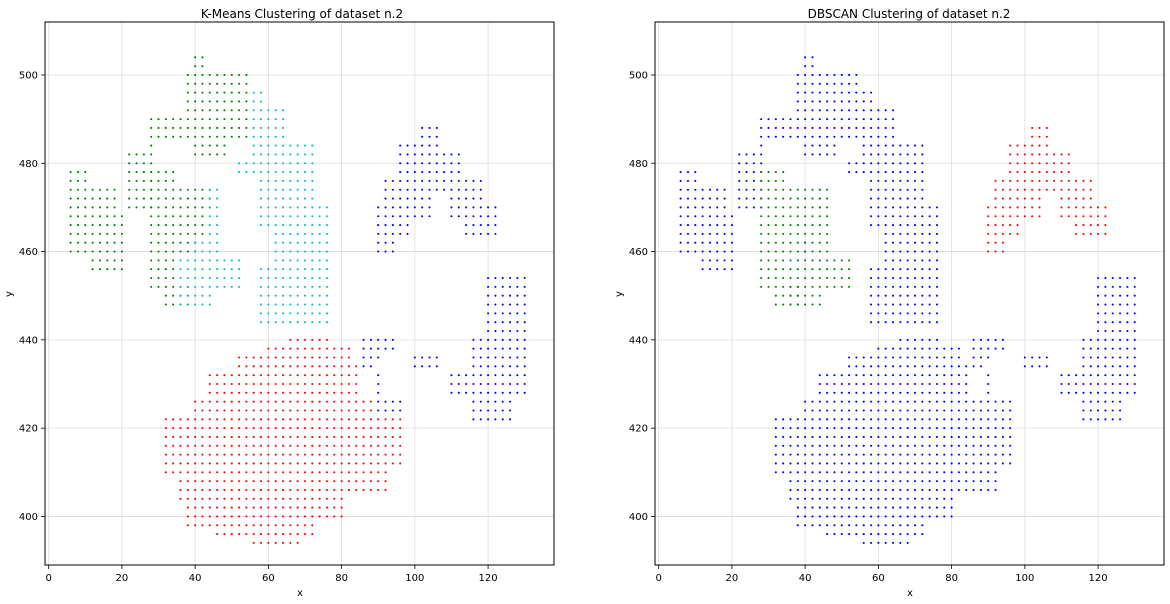  Describe the element at coordinates (48, 578) in the screenshot. I see `x-tick-label: 0` at that location.